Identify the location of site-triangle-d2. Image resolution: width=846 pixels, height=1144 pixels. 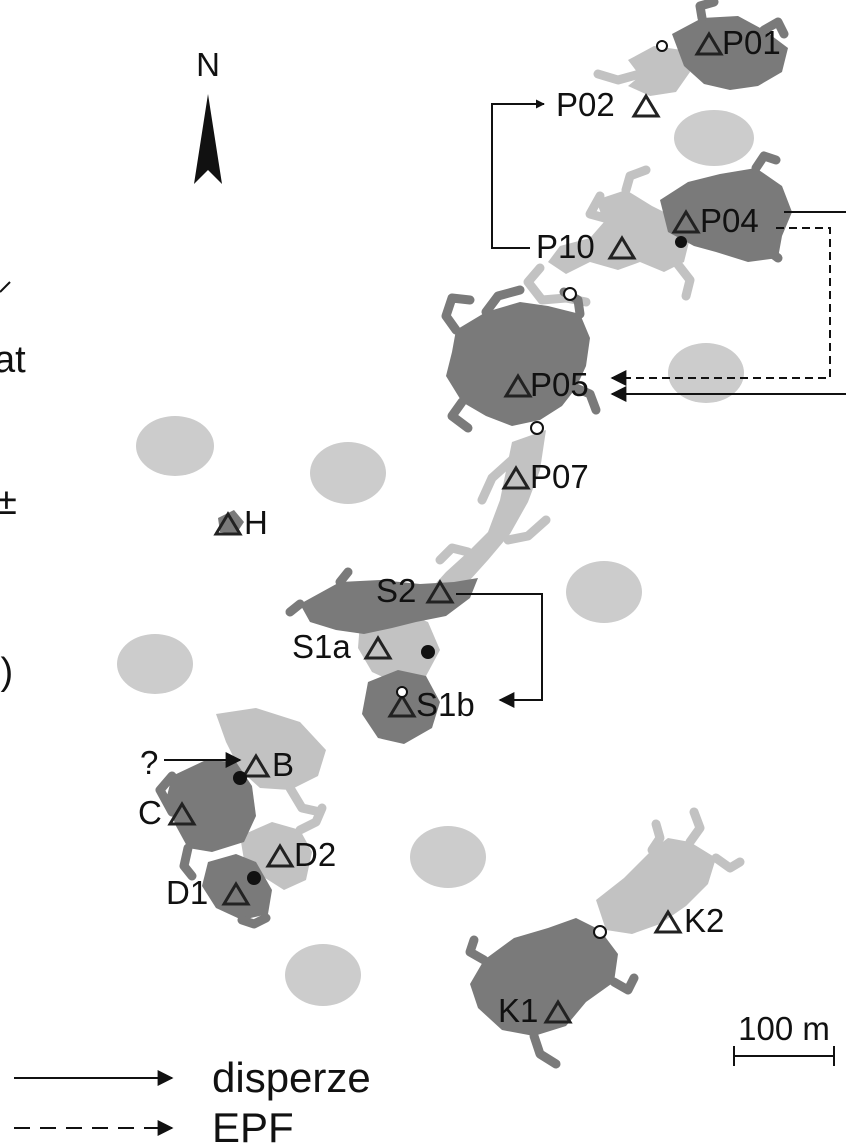
(280, 855).